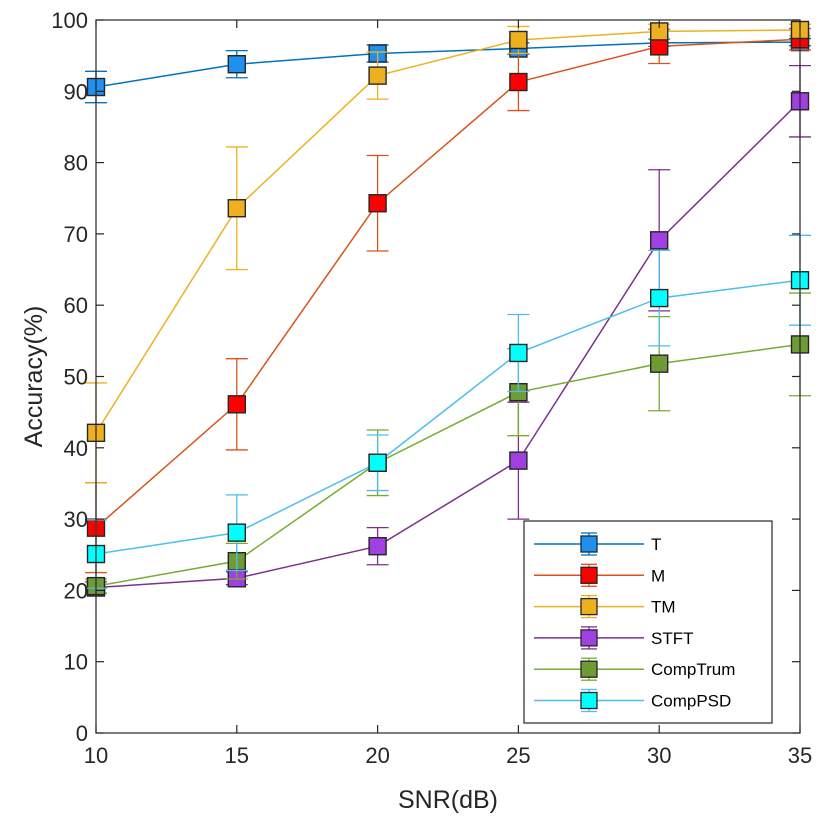 The height and width of the screenshot is (823, 823). What do you see at coordinates (96, 755) in the screenshot?
I see `x-tick-label: 10` at bounding box center [96, 755].